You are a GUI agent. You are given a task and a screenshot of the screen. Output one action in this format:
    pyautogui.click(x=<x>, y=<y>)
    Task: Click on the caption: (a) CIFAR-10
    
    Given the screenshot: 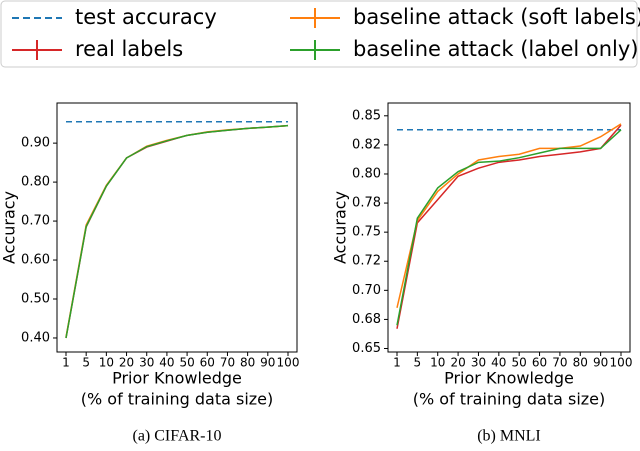 What is the action you would take?
    pyautogui.click(x=176, y=436)
    